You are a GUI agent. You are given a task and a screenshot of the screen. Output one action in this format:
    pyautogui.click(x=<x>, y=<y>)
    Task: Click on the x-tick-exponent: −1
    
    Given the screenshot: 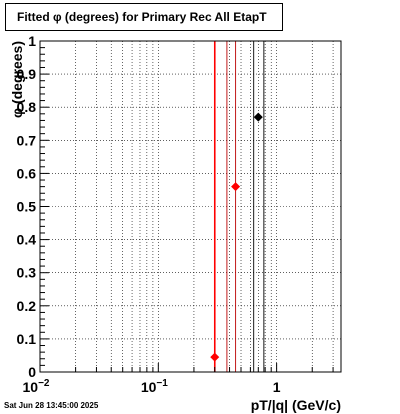 What is the action you would take?
    pyautogui.click(x=162, y=383)
    